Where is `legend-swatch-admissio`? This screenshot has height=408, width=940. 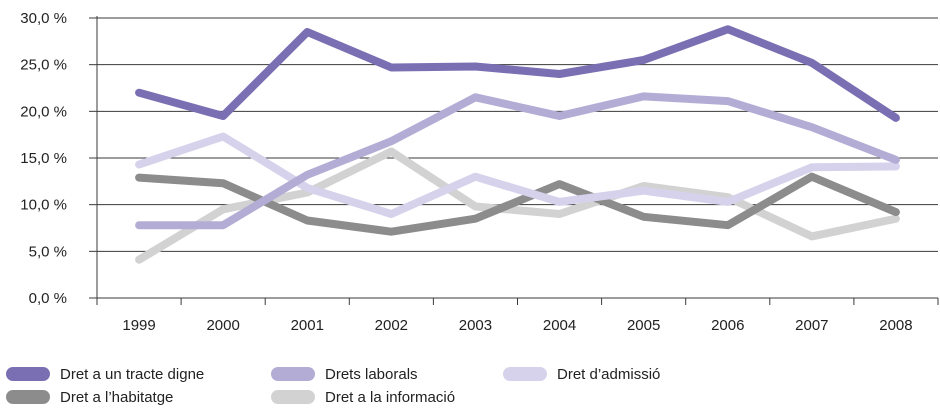 legend-swatch-admissio is located at coordinates (525, 374).